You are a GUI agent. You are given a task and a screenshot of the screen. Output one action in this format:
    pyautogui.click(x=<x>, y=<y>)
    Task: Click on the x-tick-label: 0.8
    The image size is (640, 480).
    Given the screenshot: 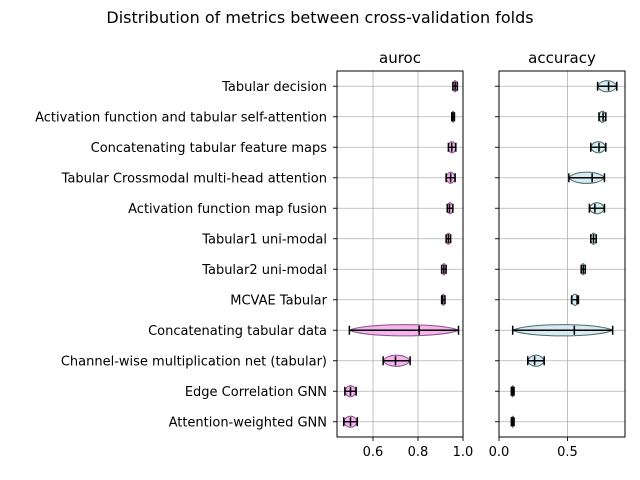 What is the action you would take?
    pyautogui.click(x=418, y=452)
    